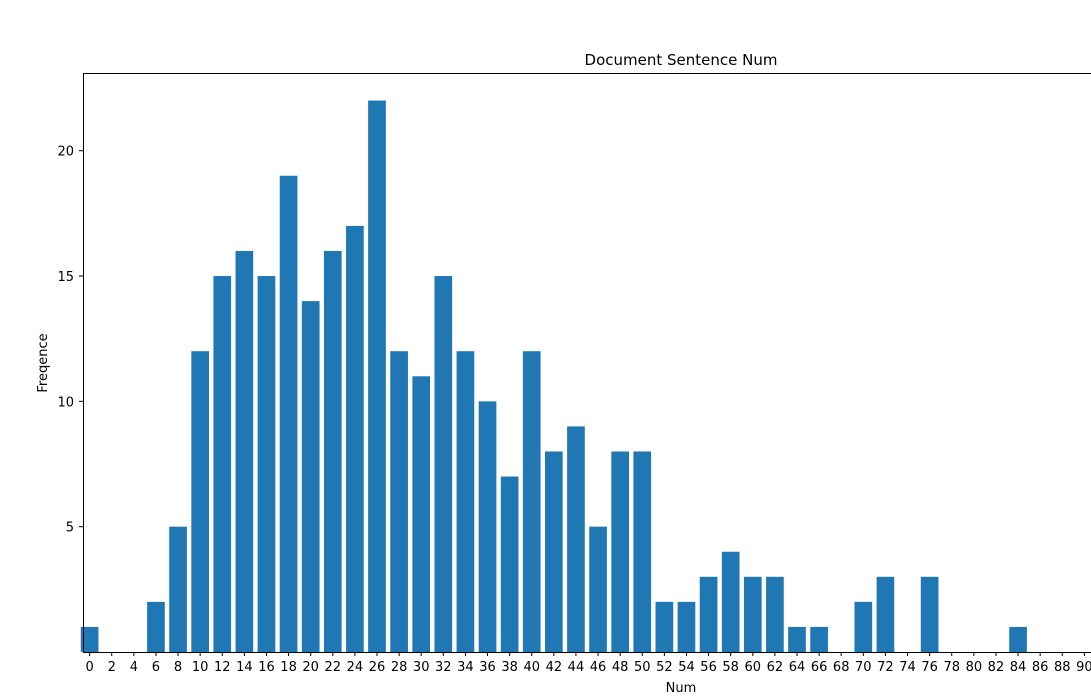 This screenshot has width=1091, height=700. I want to click on x-tick-label: 2, so click(112, 667).